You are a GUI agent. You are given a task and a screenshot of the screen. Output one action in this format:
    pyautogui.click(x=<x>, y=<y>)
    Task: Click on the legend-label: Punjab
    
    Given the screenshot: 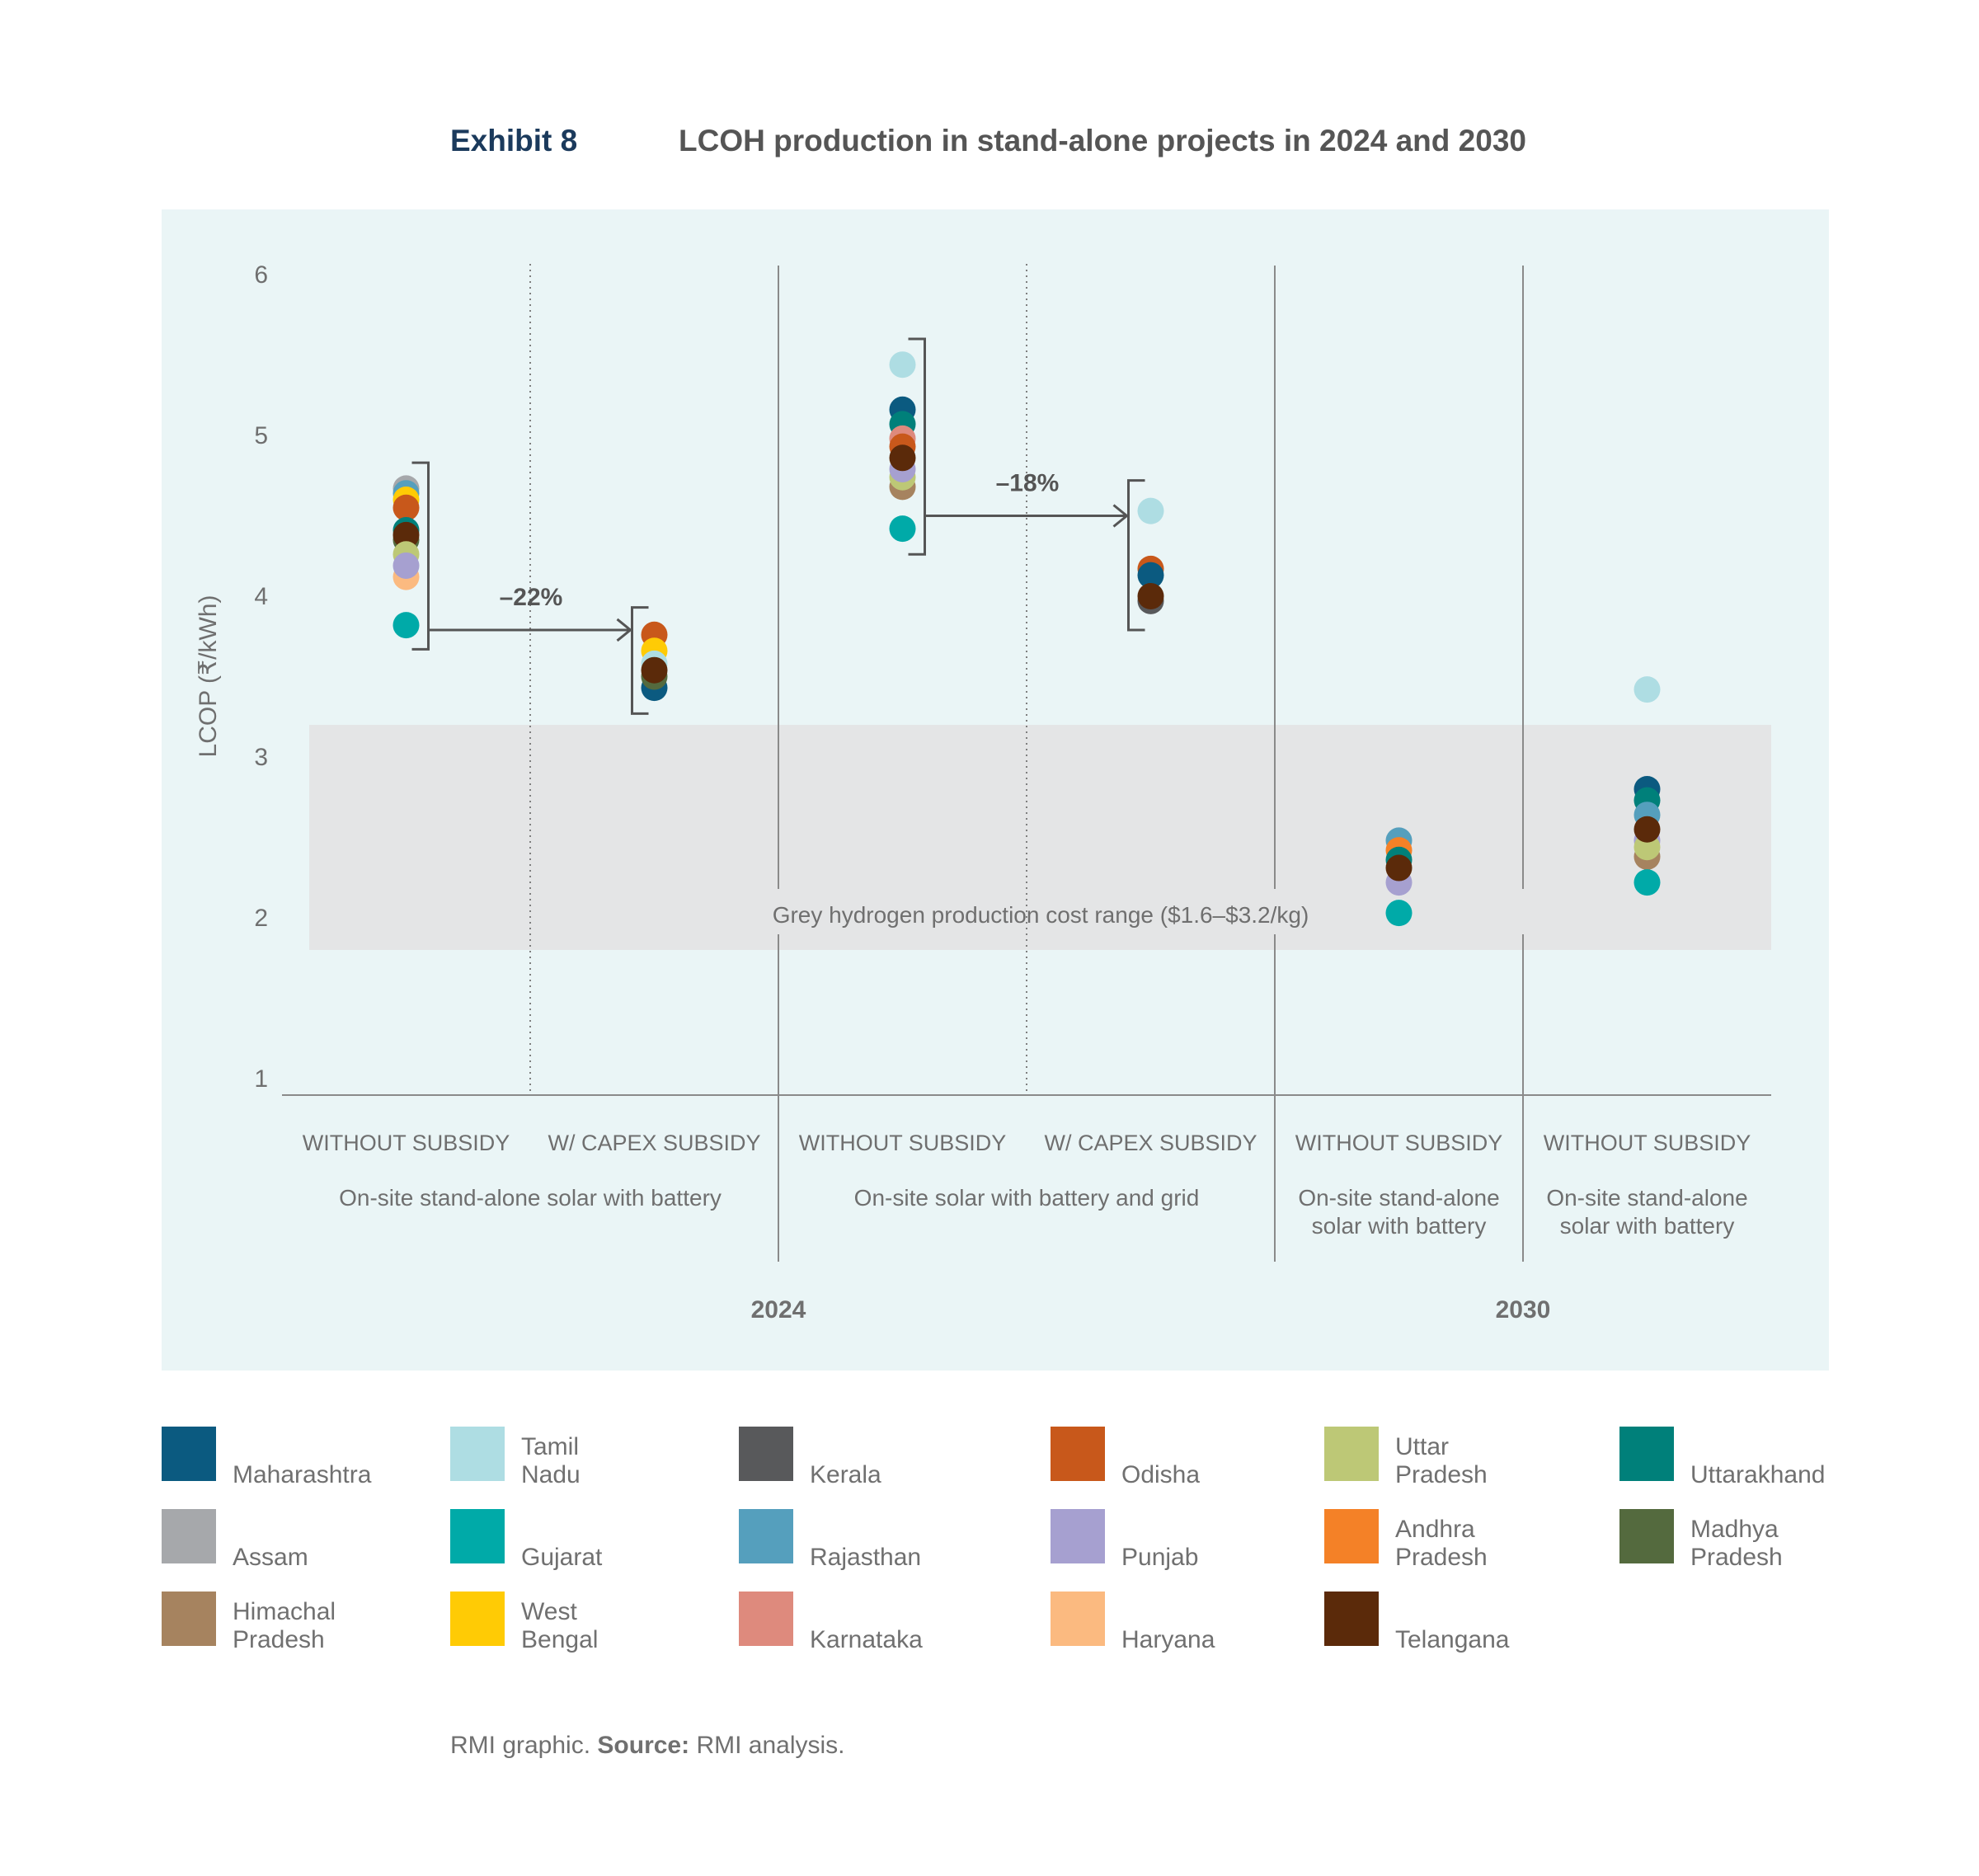 What is the action you would take?
    pyautogui.click(x=1160, y=1557)
    